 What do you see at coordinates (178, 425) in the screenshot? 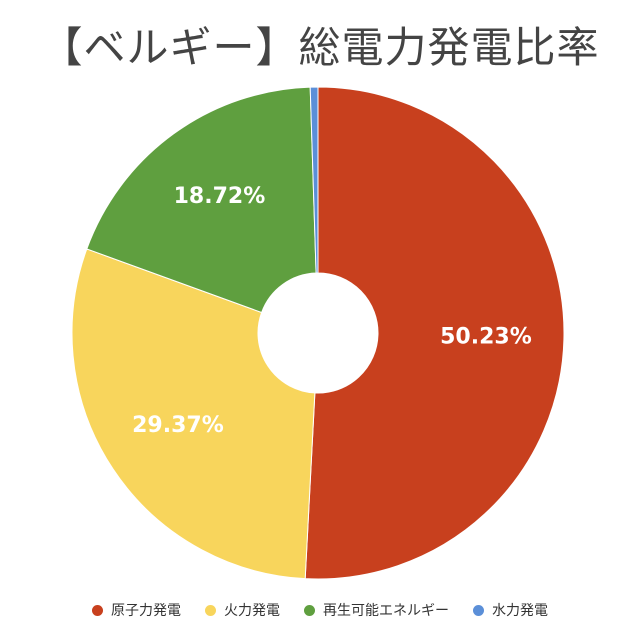
I see `slice-label-thermal: 29.37%` at bounding box center [178, 425].